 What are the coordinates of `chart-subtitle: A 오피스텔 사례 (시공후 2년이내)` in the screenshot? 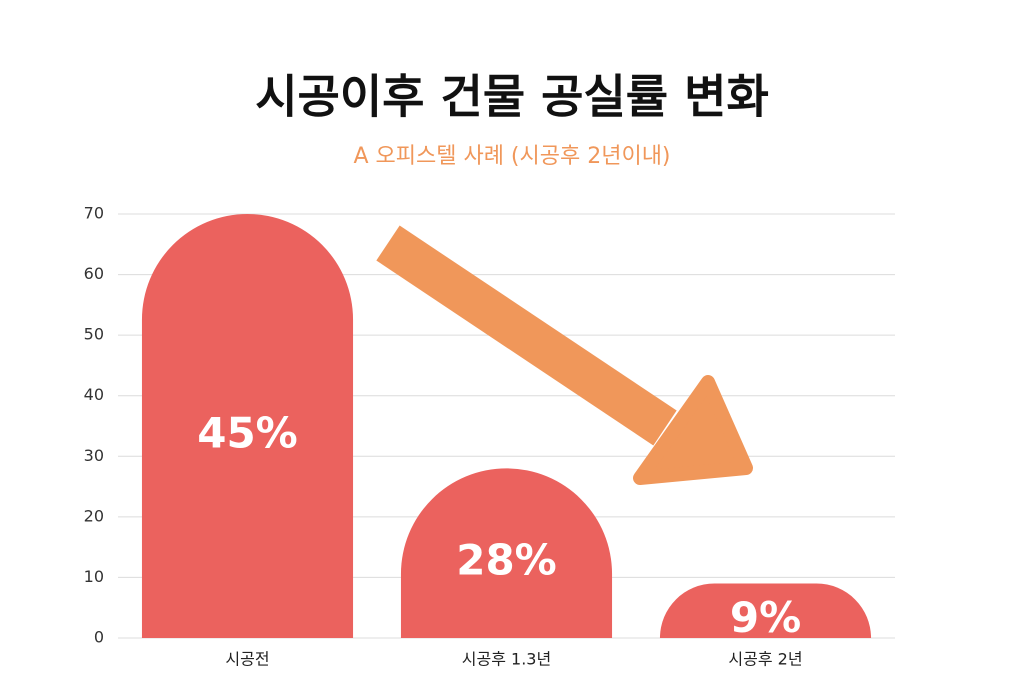 It's located at (511, 156).